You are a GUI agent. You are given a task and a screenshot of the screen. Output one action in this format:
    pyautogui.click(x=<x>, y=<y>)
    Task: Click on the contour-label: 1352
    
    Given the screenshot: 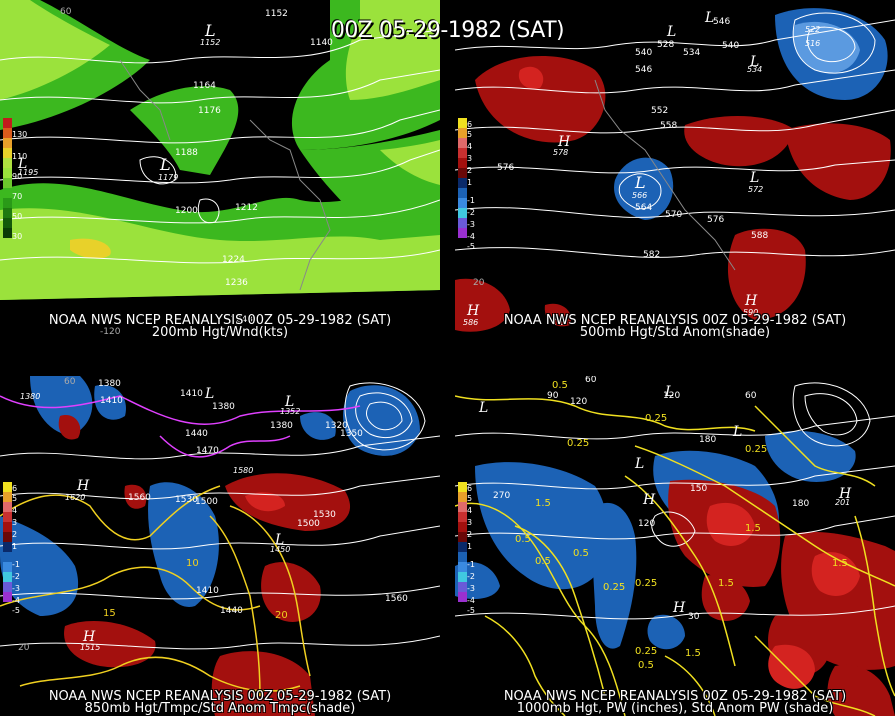 What is the action you would take?
    pyautogui.click(x=290, y=411)
    